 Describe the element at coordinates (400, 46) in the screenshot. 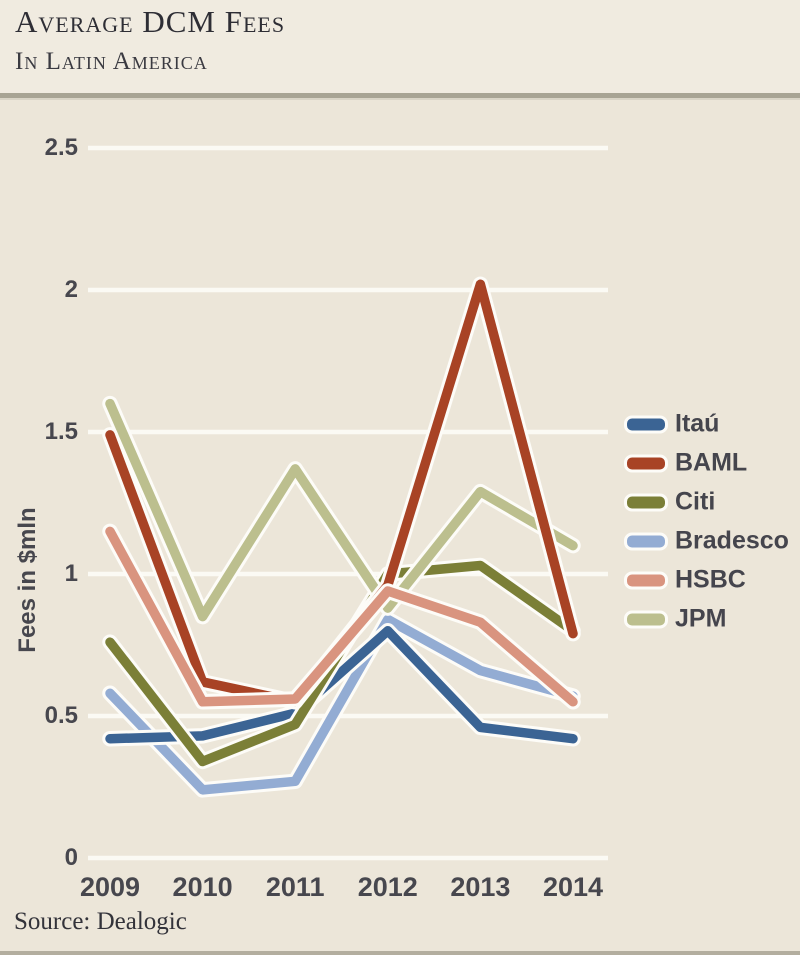

I see `chart-header: Average DCM Fees In Latin America` at that location.